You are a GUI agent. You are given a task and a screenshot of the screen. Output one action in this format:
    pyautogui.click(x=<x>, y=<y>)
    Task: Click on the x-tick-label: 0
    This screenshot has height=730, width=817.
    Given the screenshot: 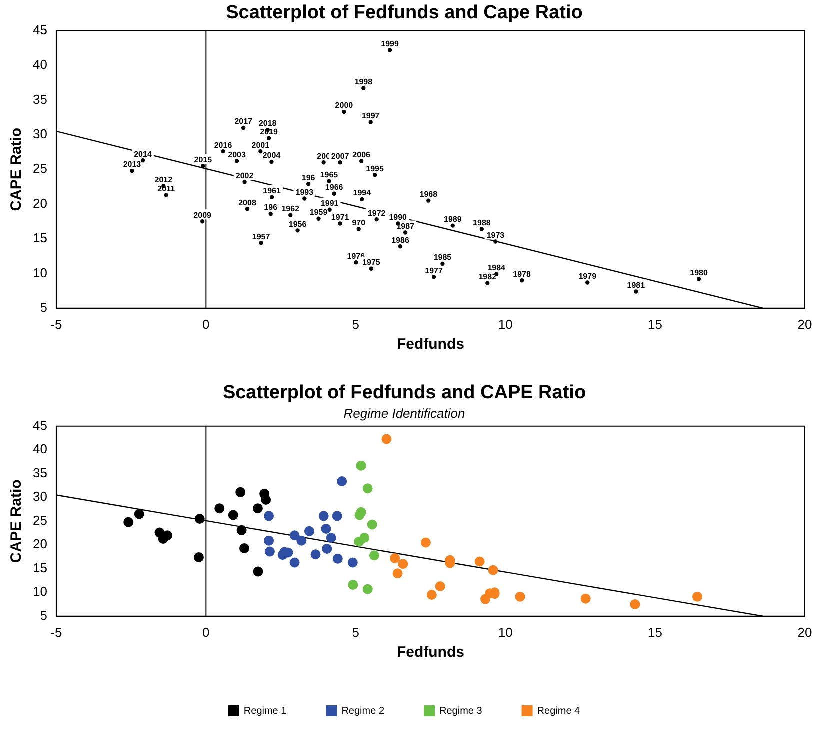 What is the action you would take?
    pyautogui.click(x=206, y=324)
    